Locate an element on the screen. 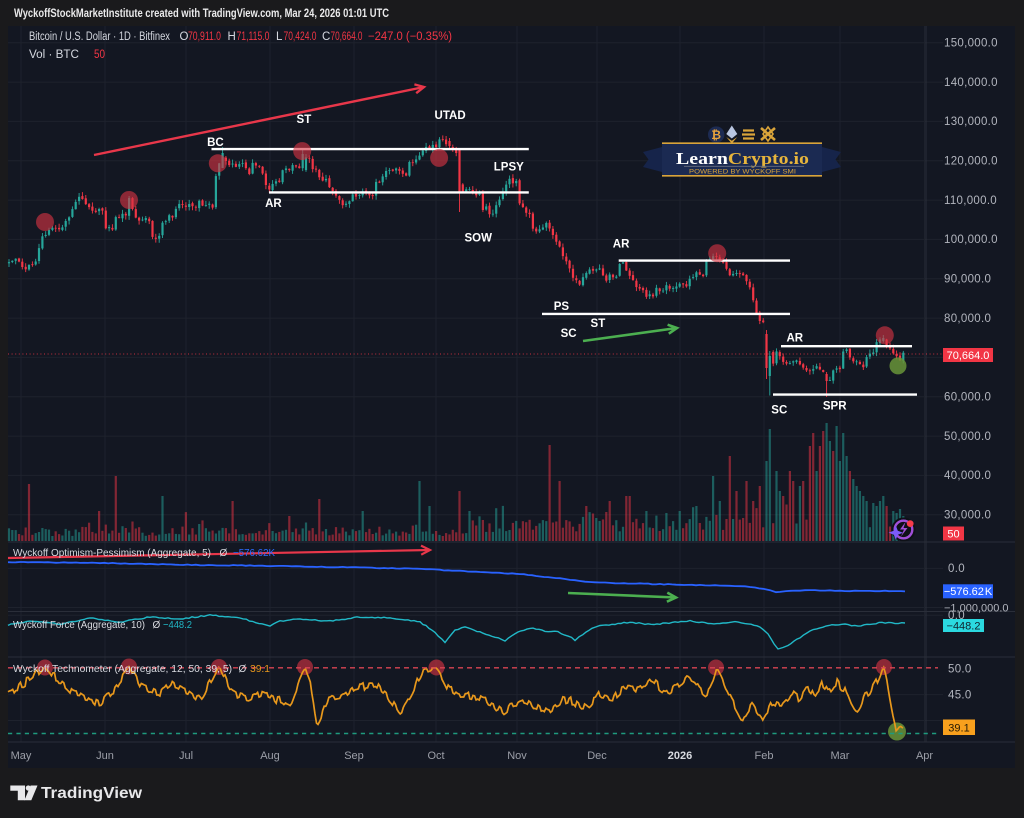 This screenshot has height=818, width=1024. svg-text: 70,911.0 is located at coordinates (204, 37).